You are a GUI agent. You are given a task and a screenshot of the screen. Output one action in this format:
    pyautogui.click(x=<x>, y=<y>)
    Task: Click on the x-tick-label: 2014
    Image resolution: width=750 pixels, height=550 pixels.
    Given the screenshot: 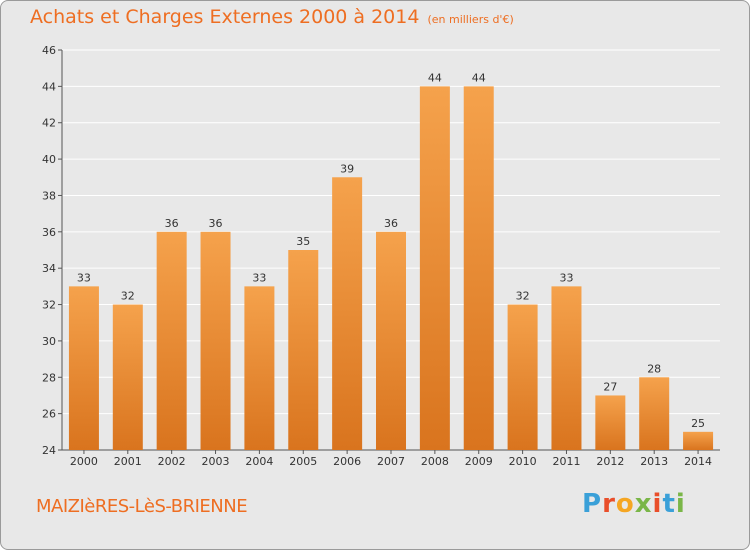 What is the action you would take?
    pyautogui.click(x=698, y=461)
    